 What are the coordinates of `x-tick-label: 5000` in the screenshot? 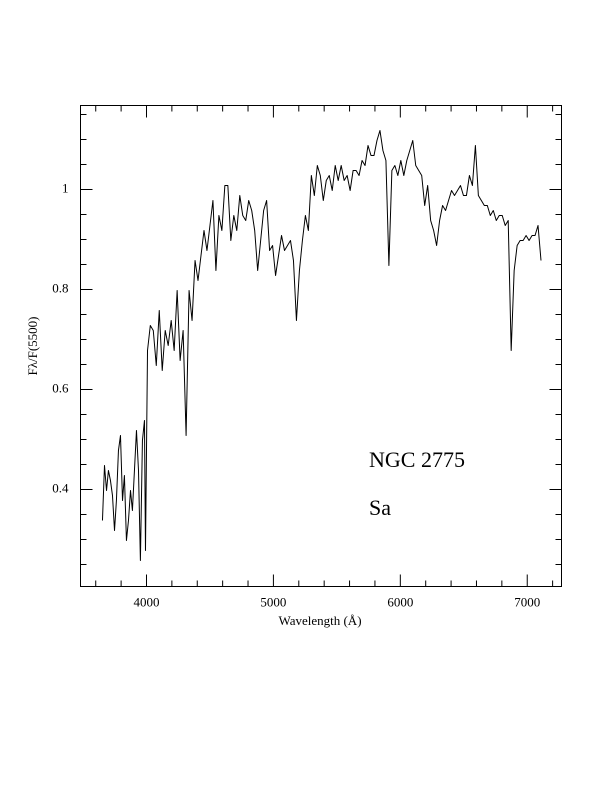 It's located at (273, 601).